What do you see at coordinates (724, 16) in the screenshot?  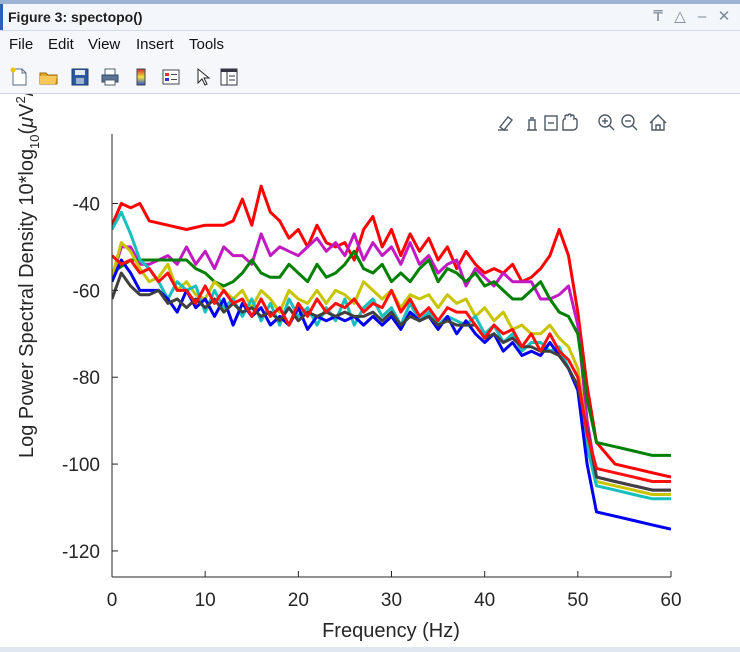 I see `close-icon: ✕` at bounding box center [724, 16].